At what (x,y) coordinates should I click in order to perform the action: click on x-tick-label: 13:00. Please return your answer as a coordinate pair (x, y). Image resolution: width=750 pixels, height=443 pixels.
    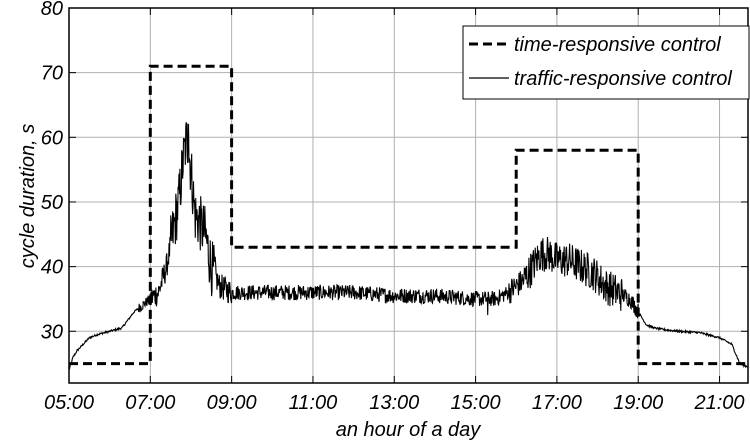
    Looking at the image, I should click on (394, 403).